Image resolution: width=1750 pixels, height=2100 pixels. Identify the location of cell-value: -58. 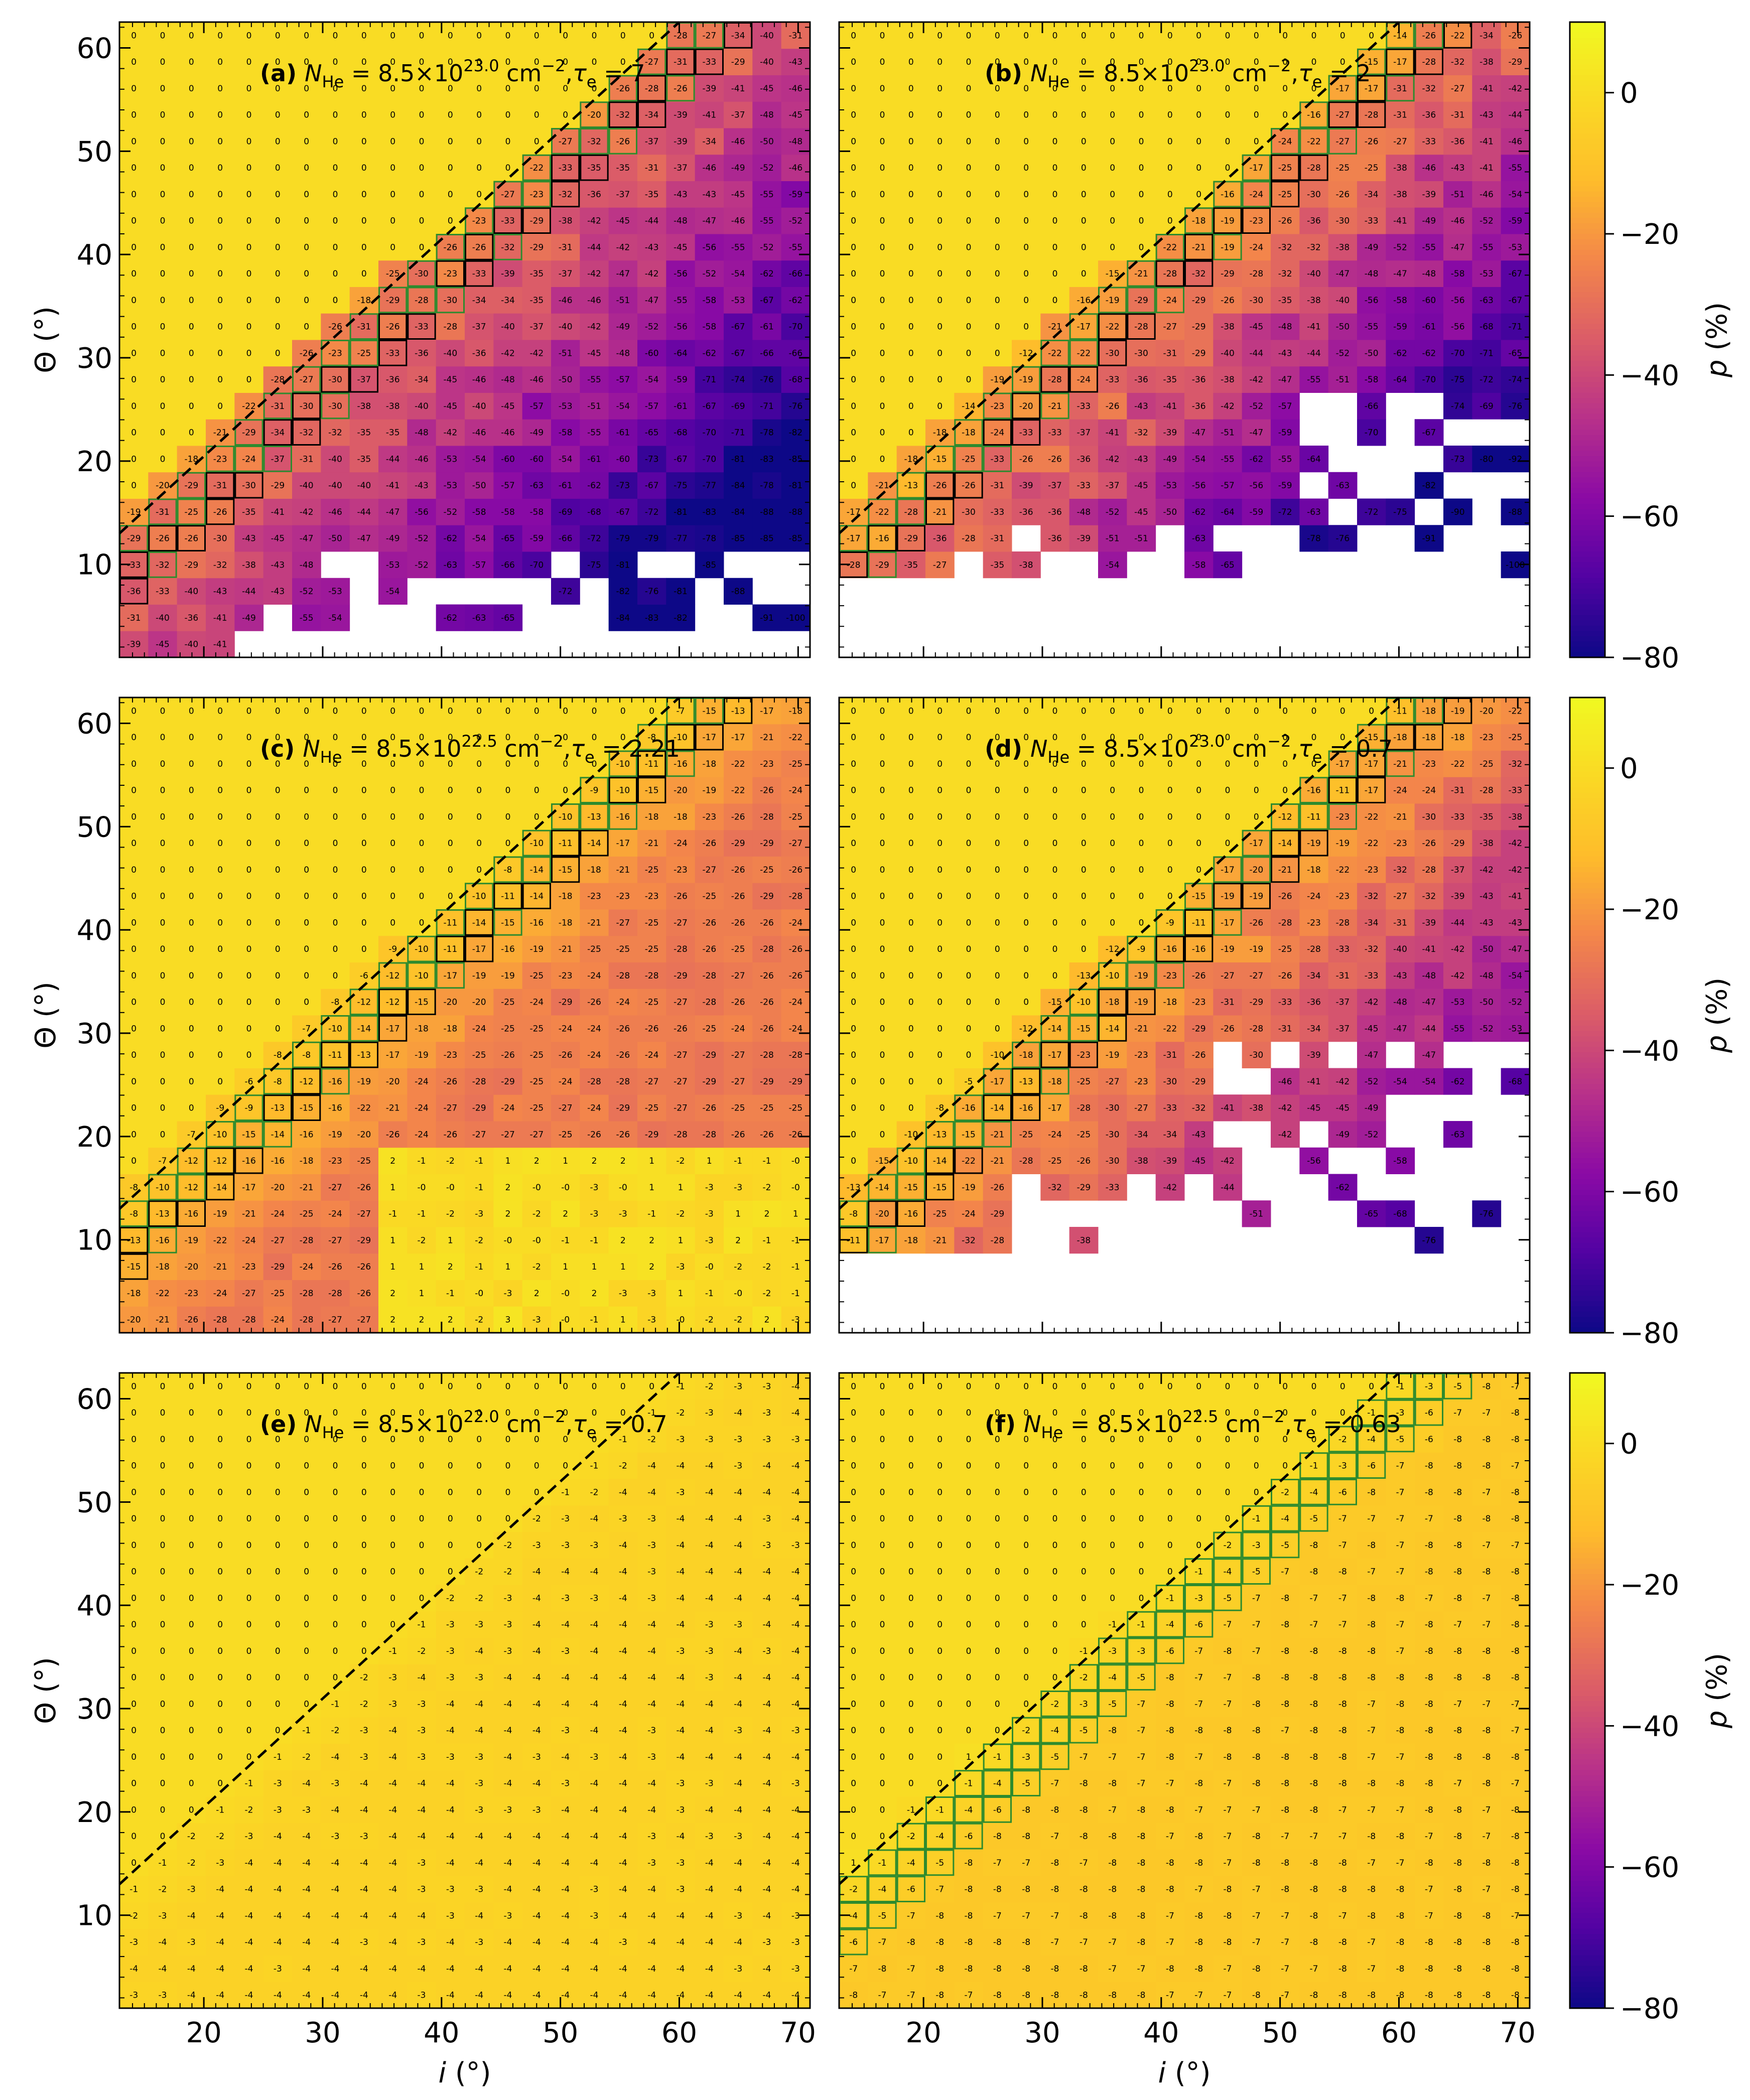
(1400, 1161).